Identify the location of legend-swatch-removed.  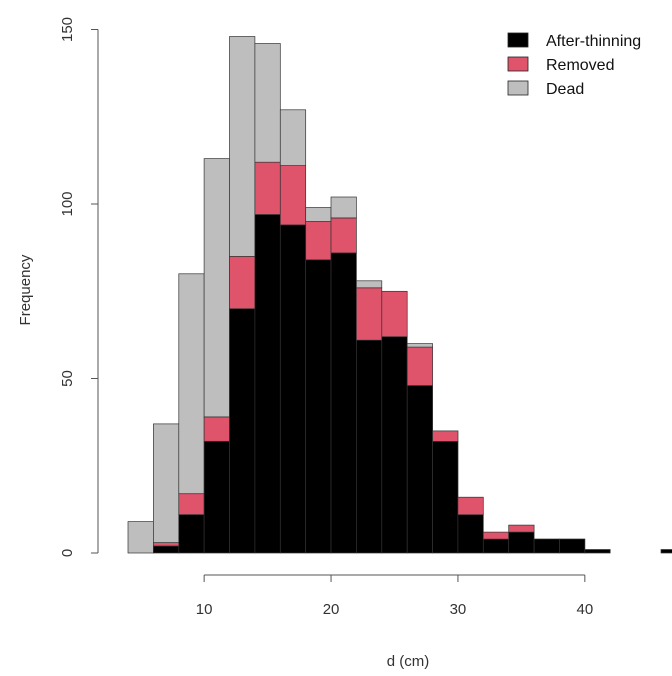
(518, 64).